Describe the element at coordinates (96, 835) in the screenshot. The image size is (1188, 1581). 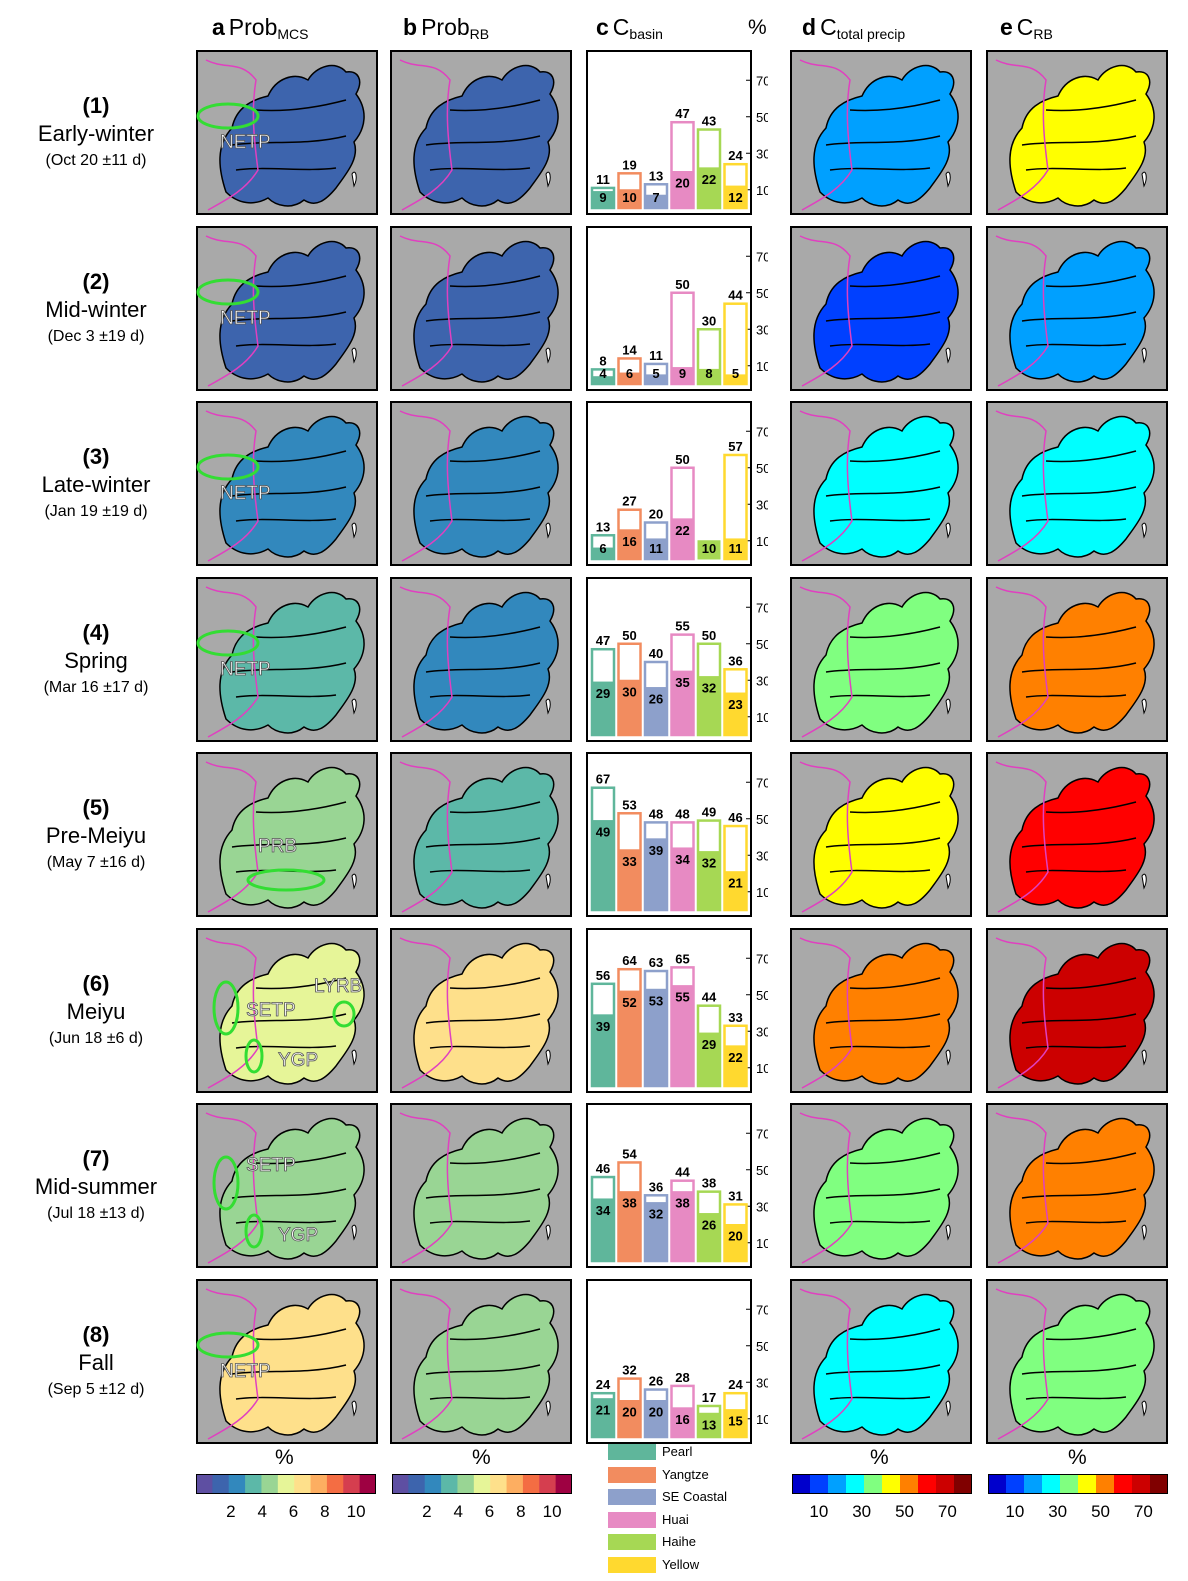
I see `row-season: Pre-Meiyu` at that location.